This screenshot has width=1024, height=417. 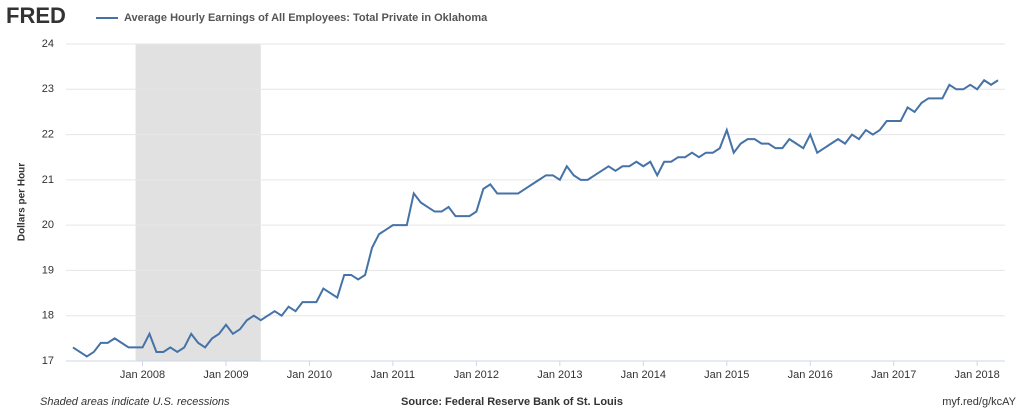 What do you see at coordinates (48, 134) in the screenshot?
I see `y-tick-label: 22` at bounding box center [48, 134].